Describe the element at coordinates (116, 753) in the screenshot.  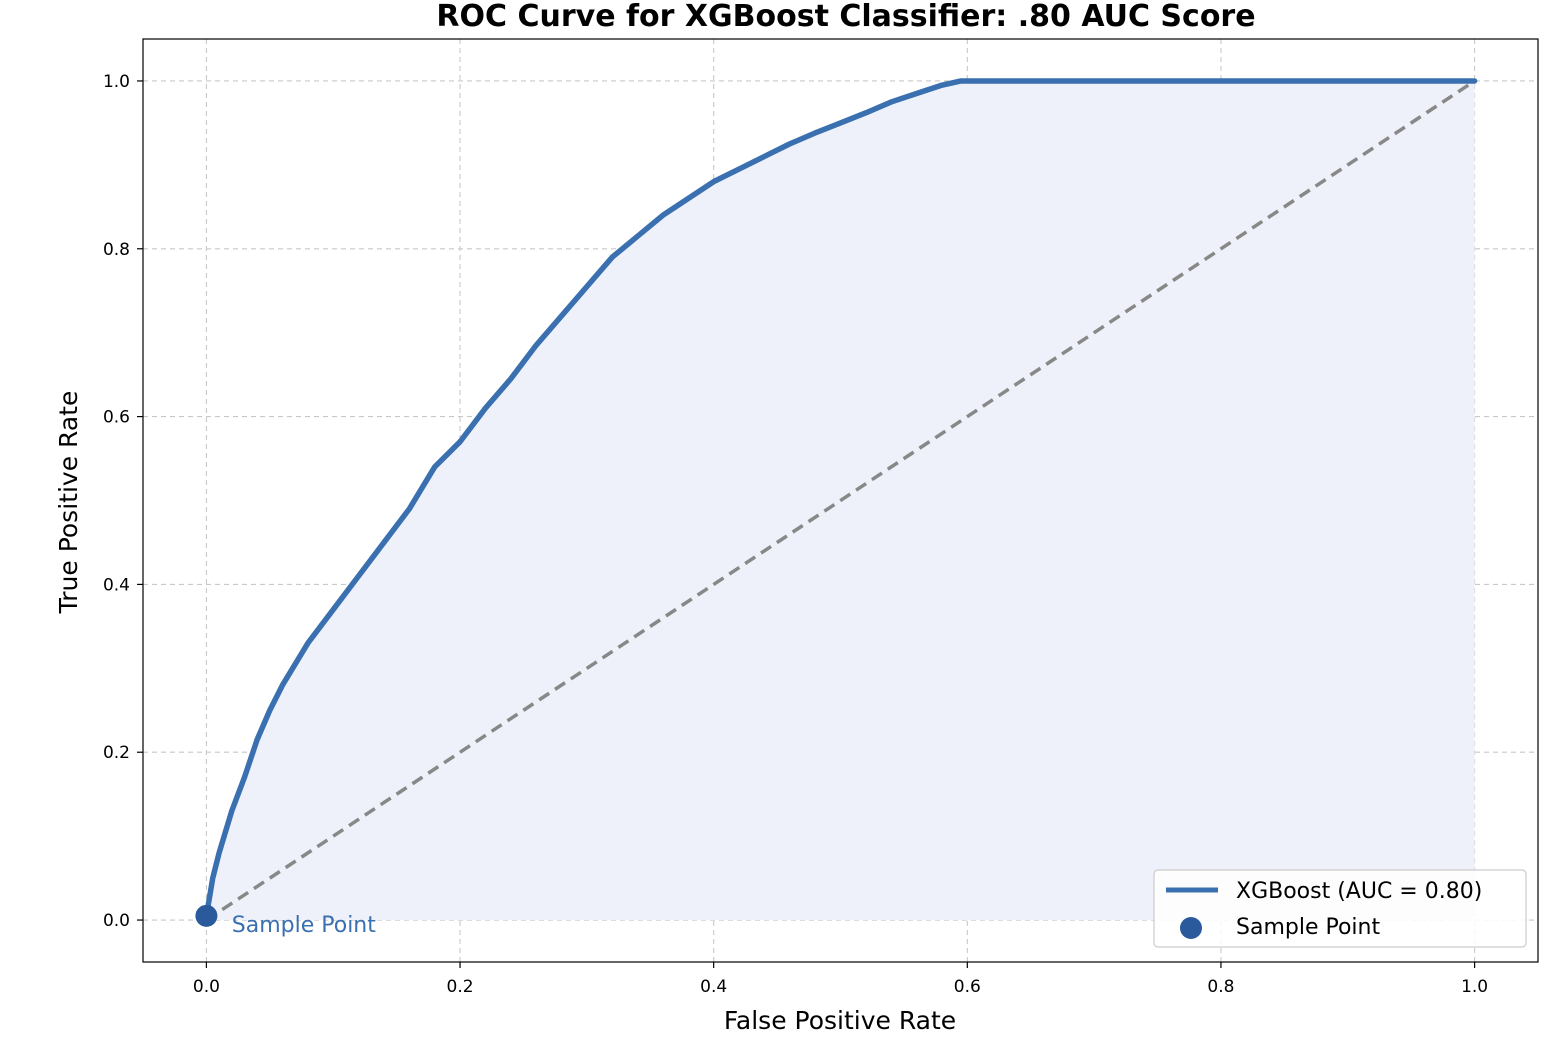
I see `y-tick-label: 0.2` at that location.